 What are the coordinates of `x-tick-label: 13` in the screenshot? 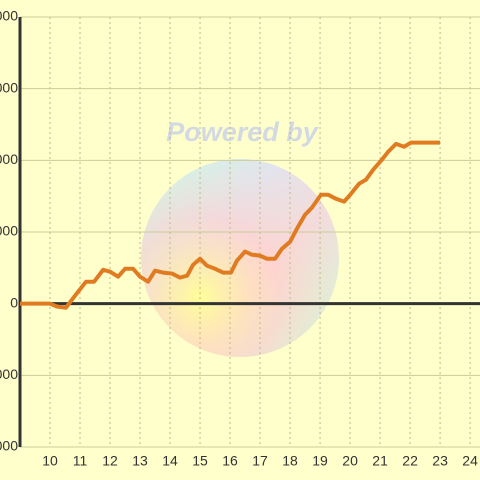 It's located at (140, 461).